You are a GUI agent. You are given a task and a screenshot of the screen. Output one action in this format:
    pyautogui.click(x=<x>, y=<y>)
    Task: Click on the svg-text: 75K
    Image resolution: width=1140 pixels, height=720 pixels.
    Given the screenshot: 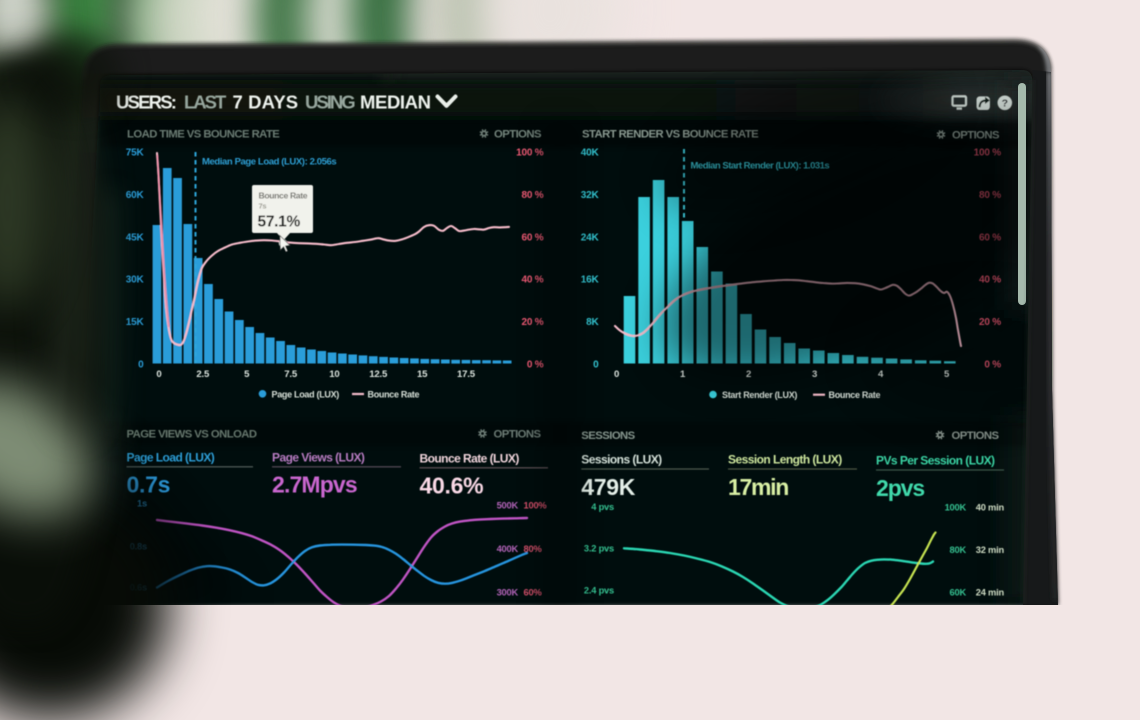 What is the action you would take?
    pyautogui.click(x=135, y=153)
    